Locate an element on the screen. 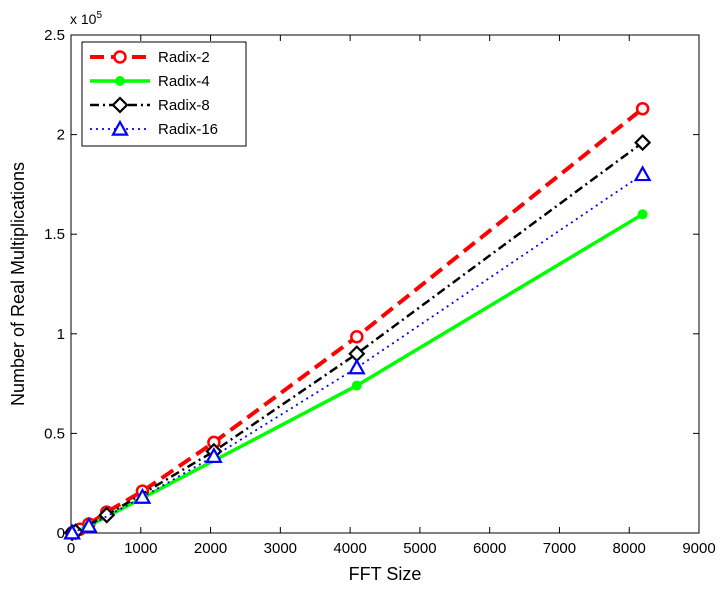  y-axis-label: Number of Real Multiplications is located at coordinates (18, 284).